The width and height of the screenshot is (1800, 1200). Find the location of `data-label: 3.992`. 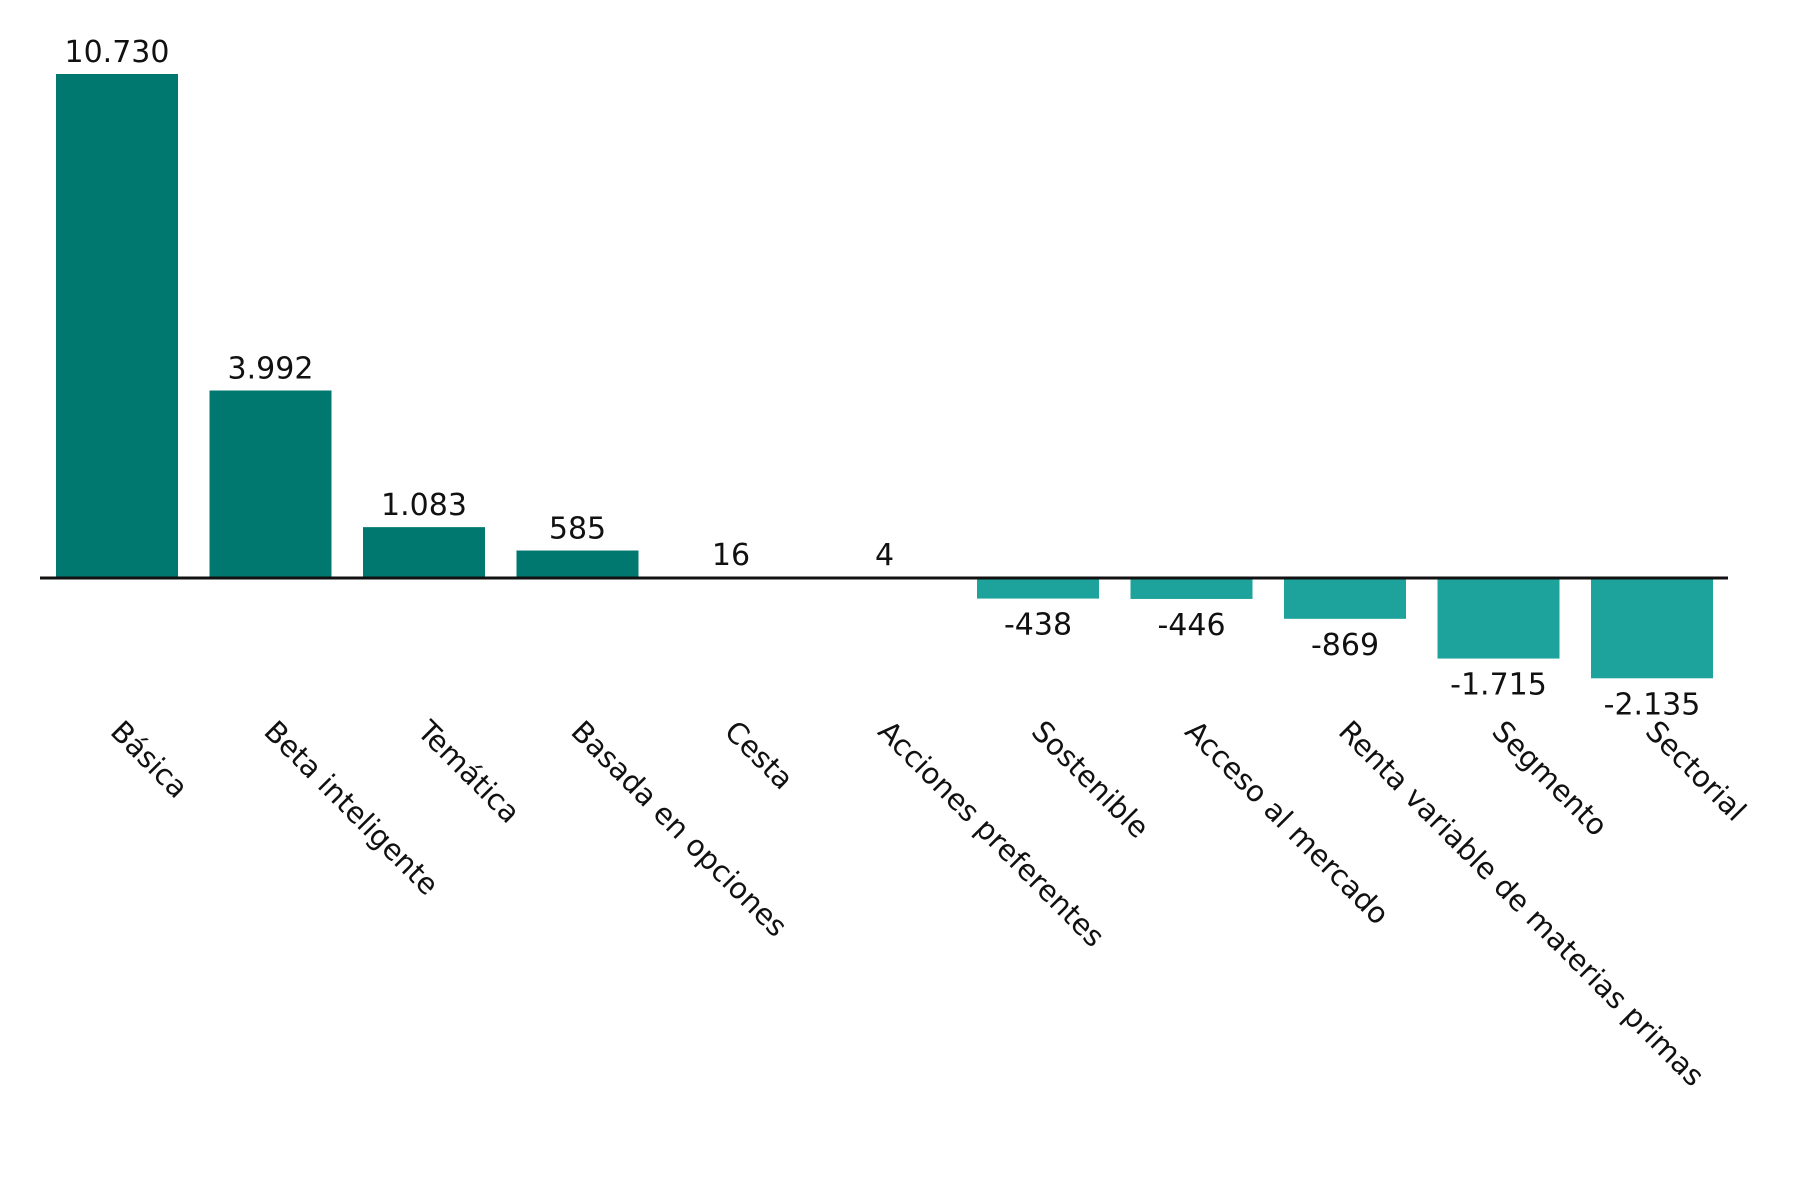

data-label: 3.992 is located at coordinates (271, 368).